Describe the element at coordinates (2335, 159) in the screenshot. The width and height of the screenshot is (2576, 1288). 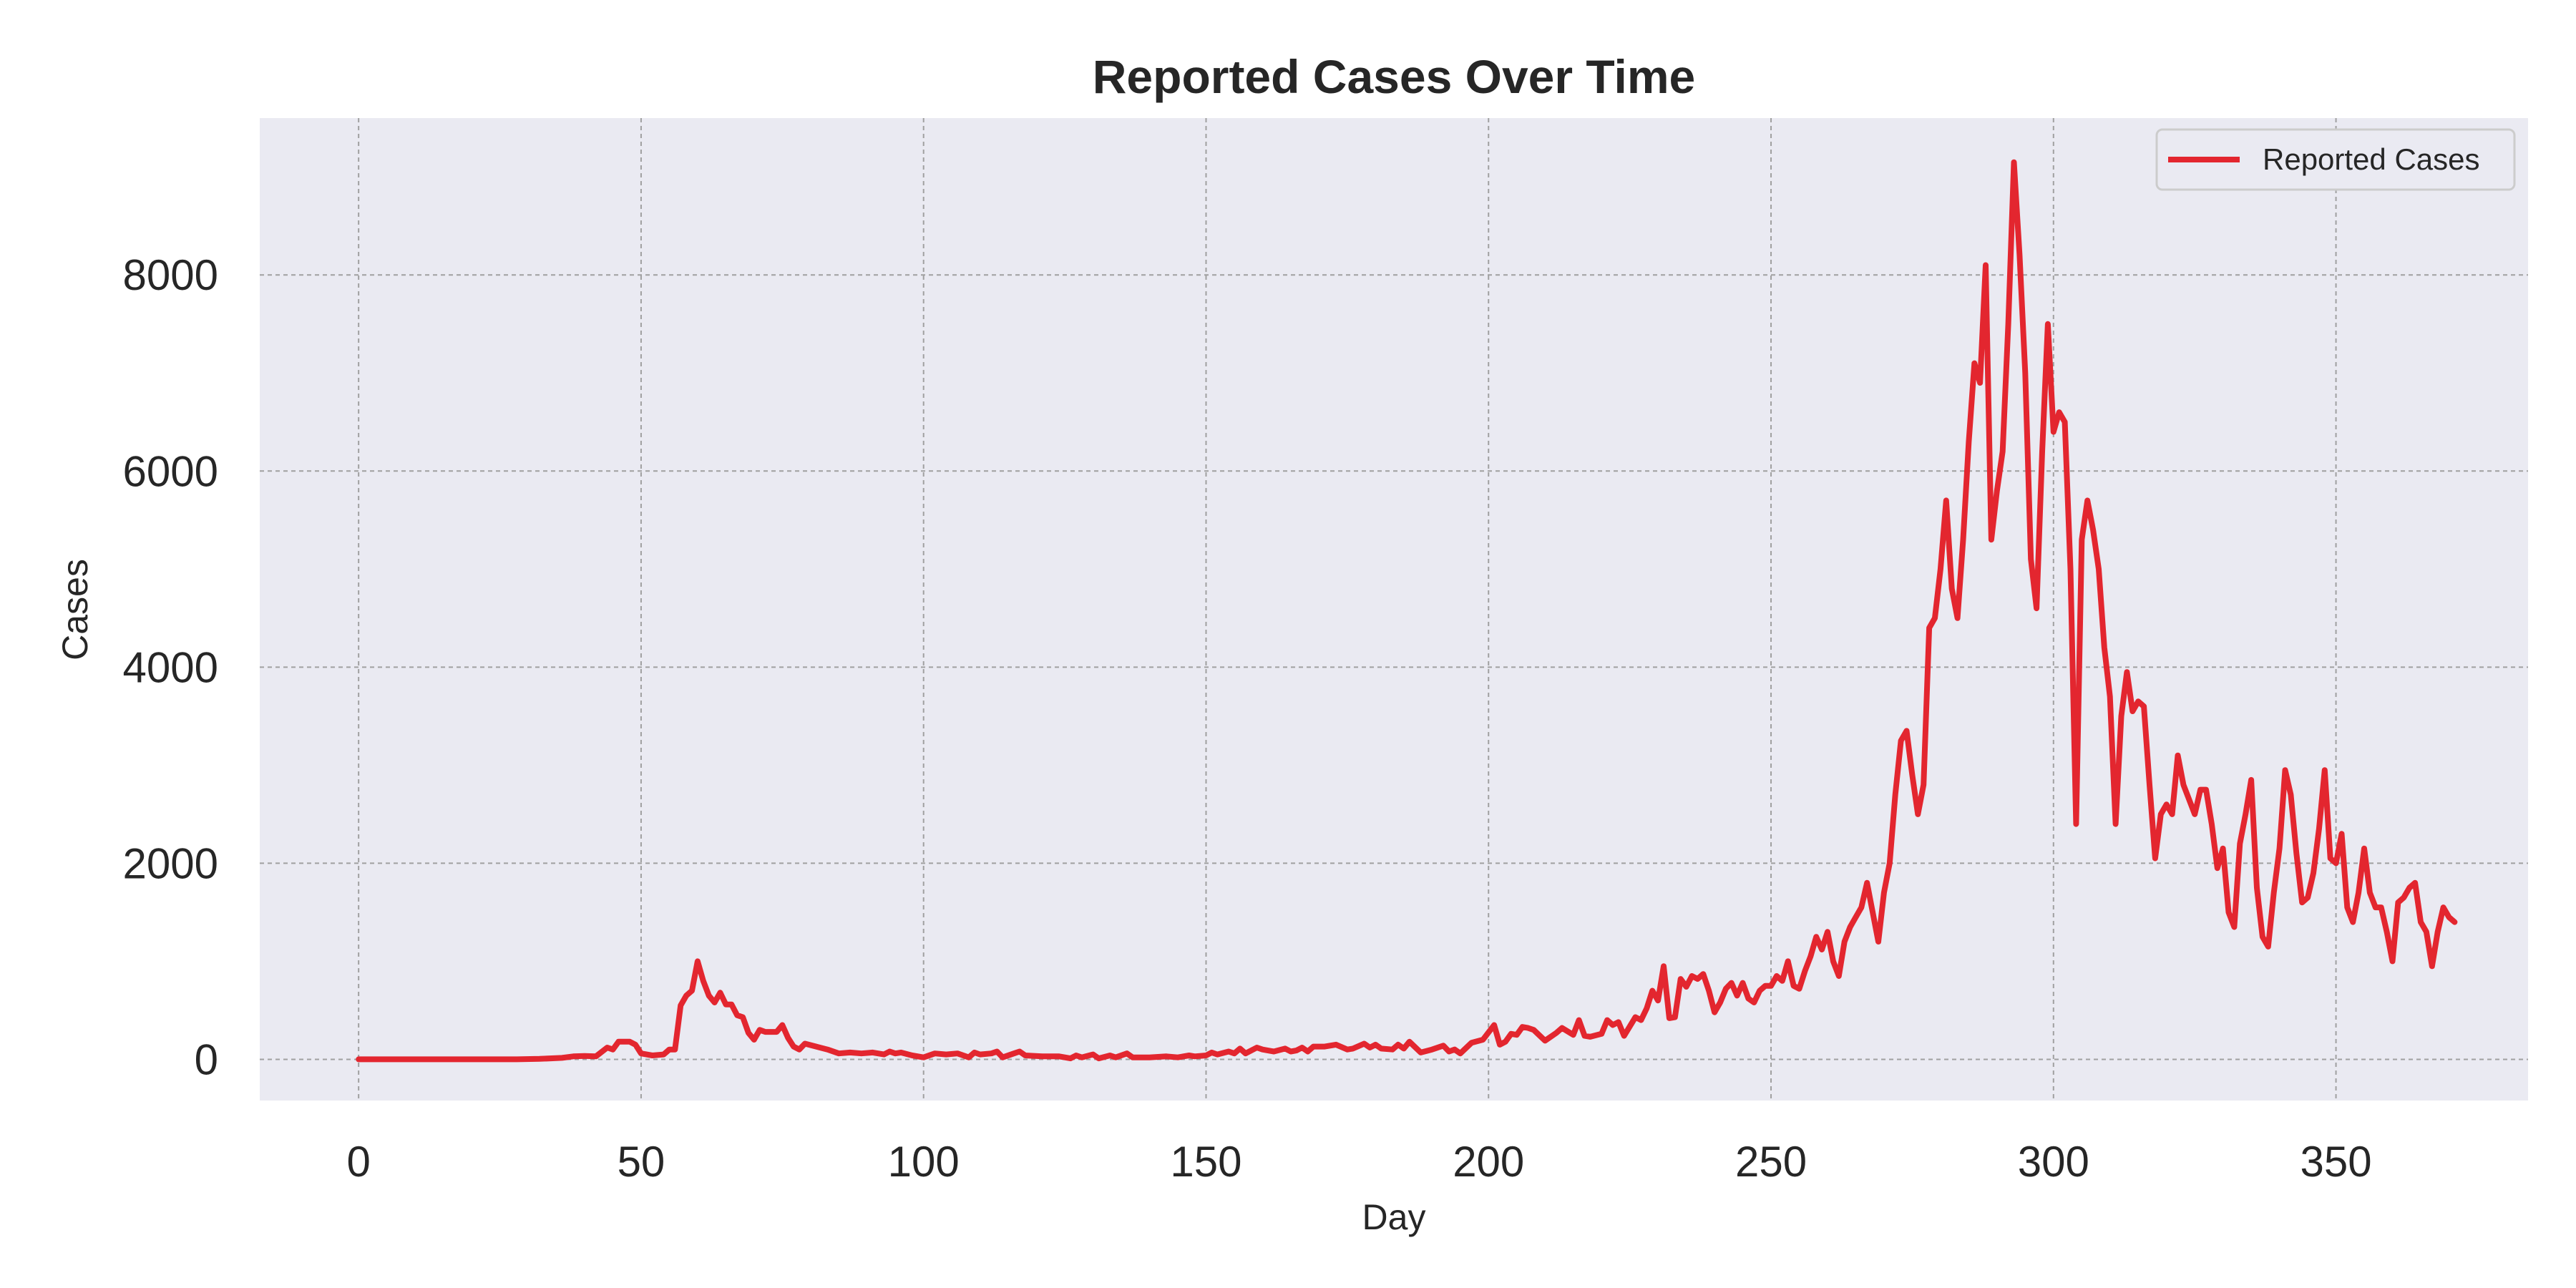
I see `legend: Reported Cases` at that location.